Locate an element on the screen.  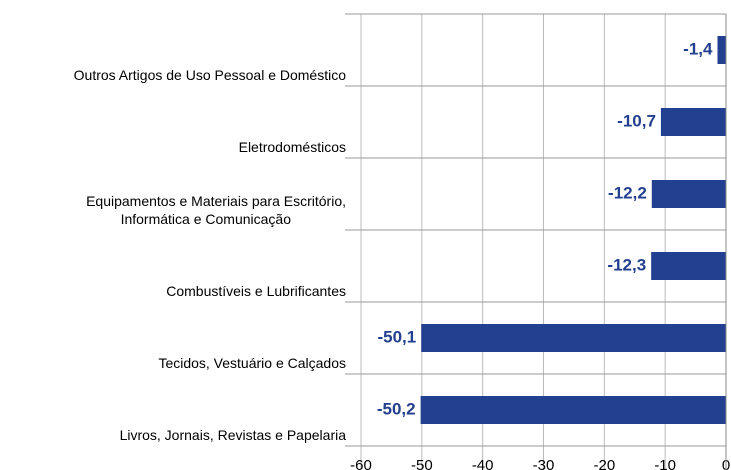
x-tick-label: -40 is located at coordinates (483, 463).